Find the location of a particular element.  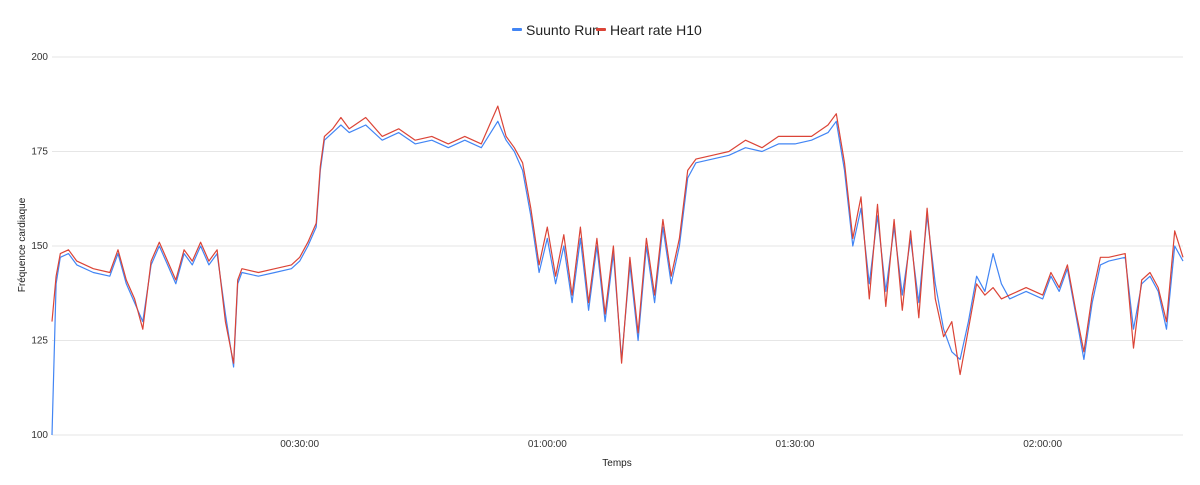

y-tick-label: 100 is located at coordinates (39, 435).